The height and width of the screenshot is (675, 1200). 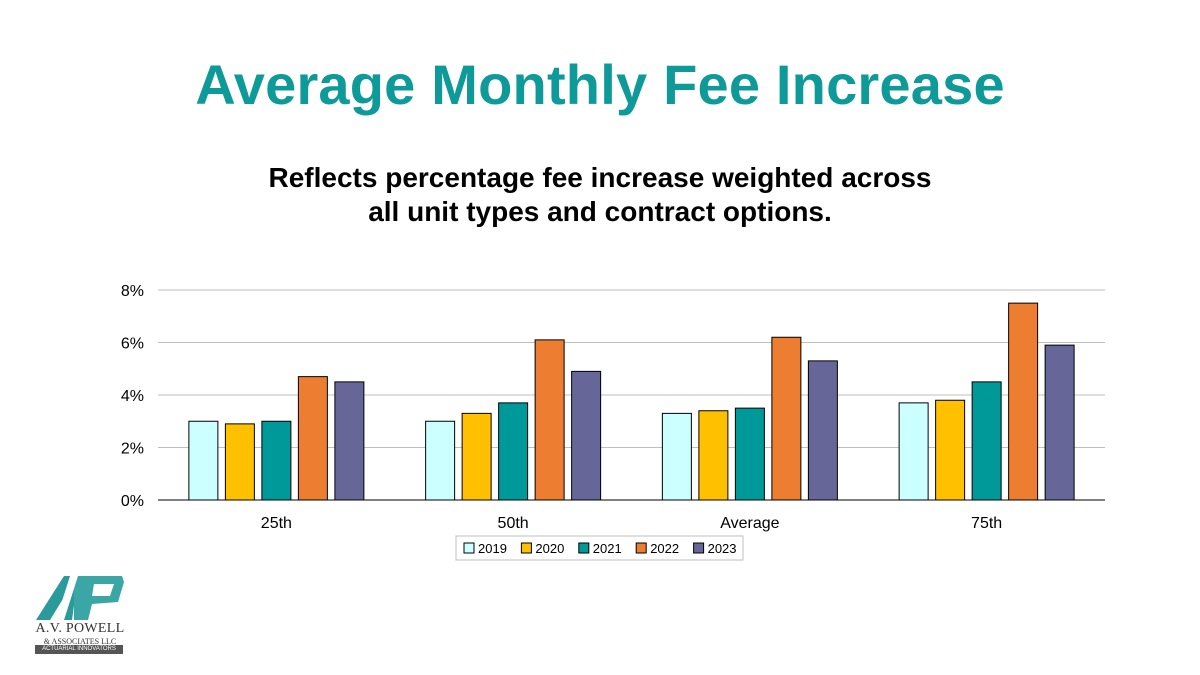 What do you see at coordinates (1059, 422) in the screenshot?
I see `bar-2023-75th` at bounding box center [1059, 422].